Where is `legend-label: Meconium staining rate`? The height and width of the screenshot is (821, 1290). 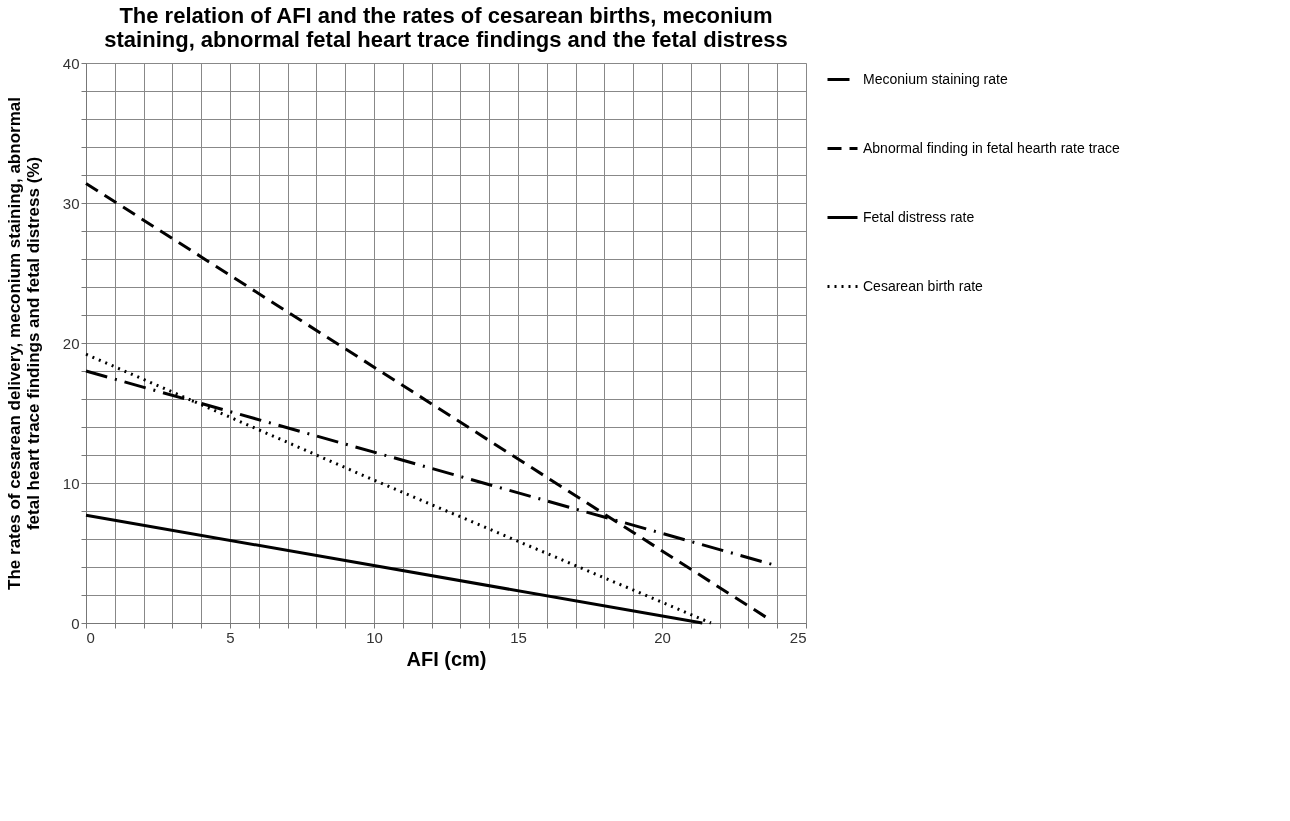
legend-label: Meconium staining rate is located at coordinates (935, 78).